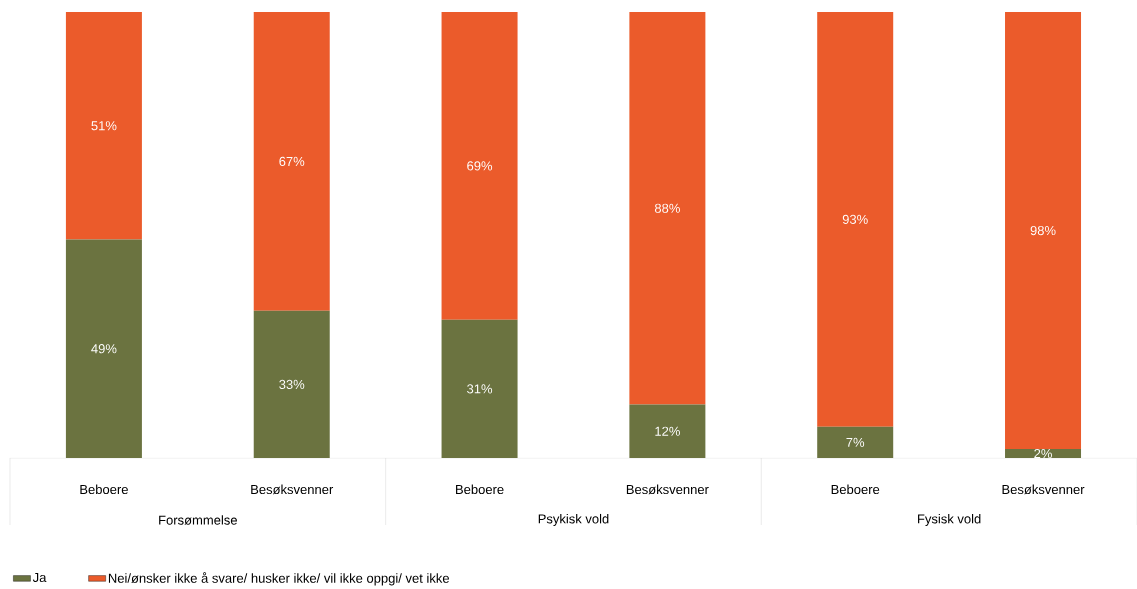 This screenshot has width=1137, height=589. I want to click on data-label: 2%, so click(1043, 453).